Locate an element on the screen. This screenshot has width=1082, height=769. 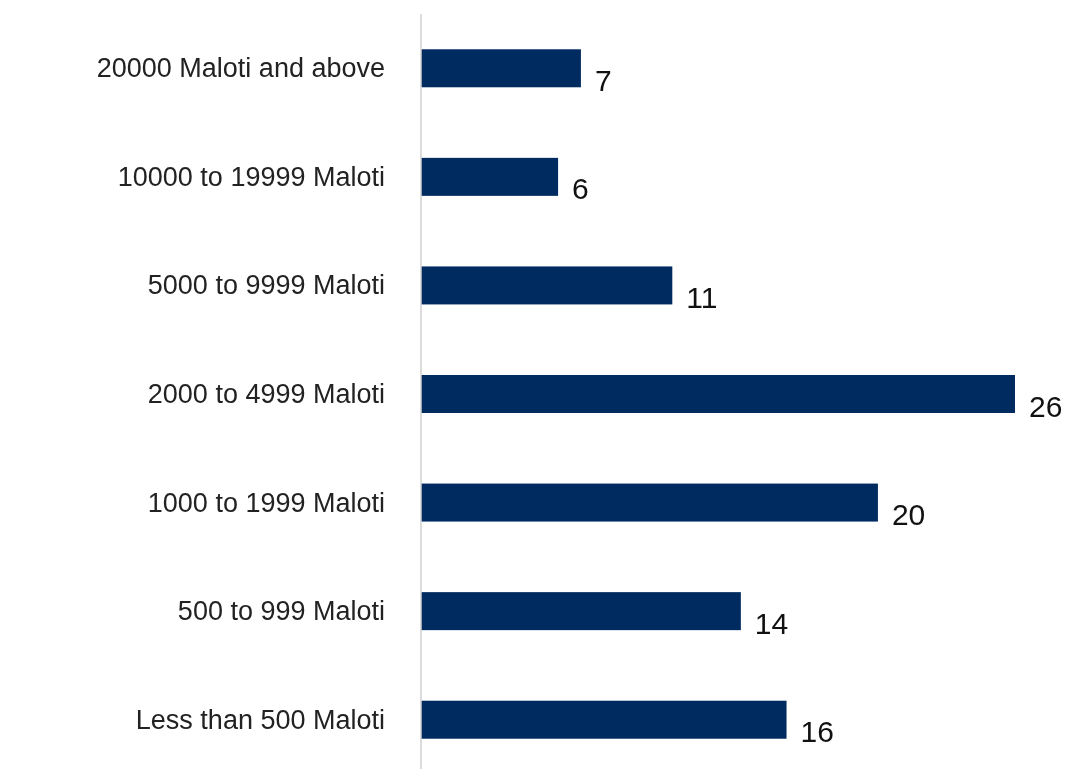
y-tick-label: 5000 to 9999 Maloti is located at coordinates (266, 285).